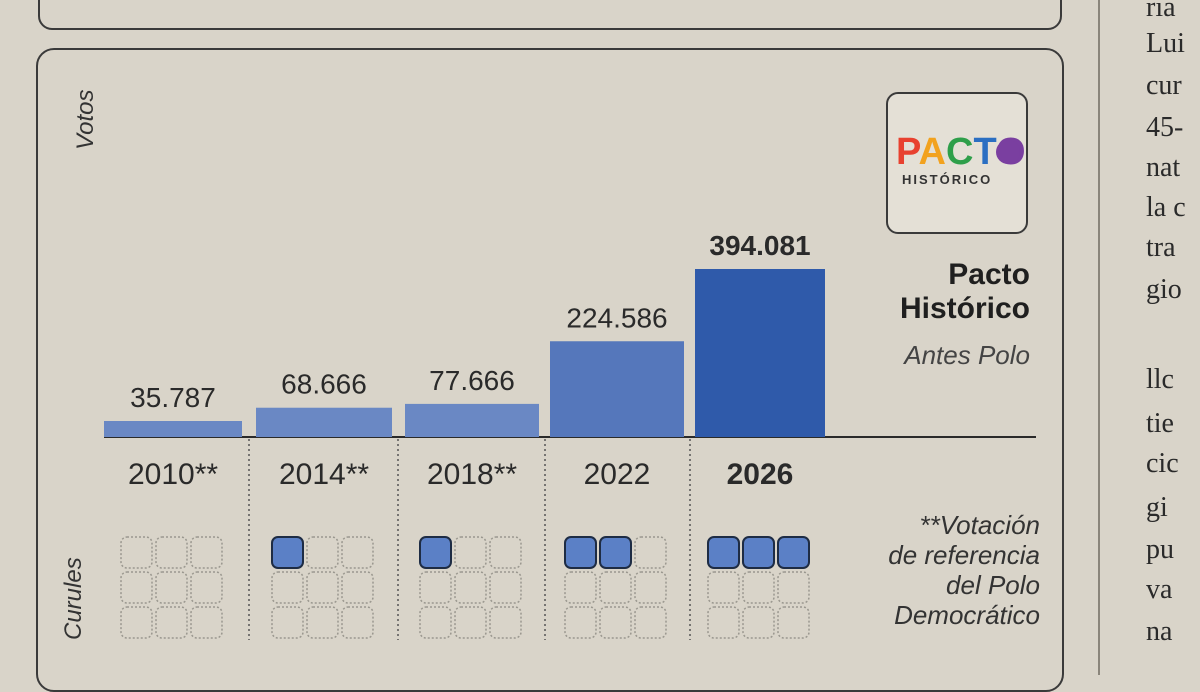 The image size is (1200, 692). I want to click on article-text-fragment: la c, so click(1166, 207).